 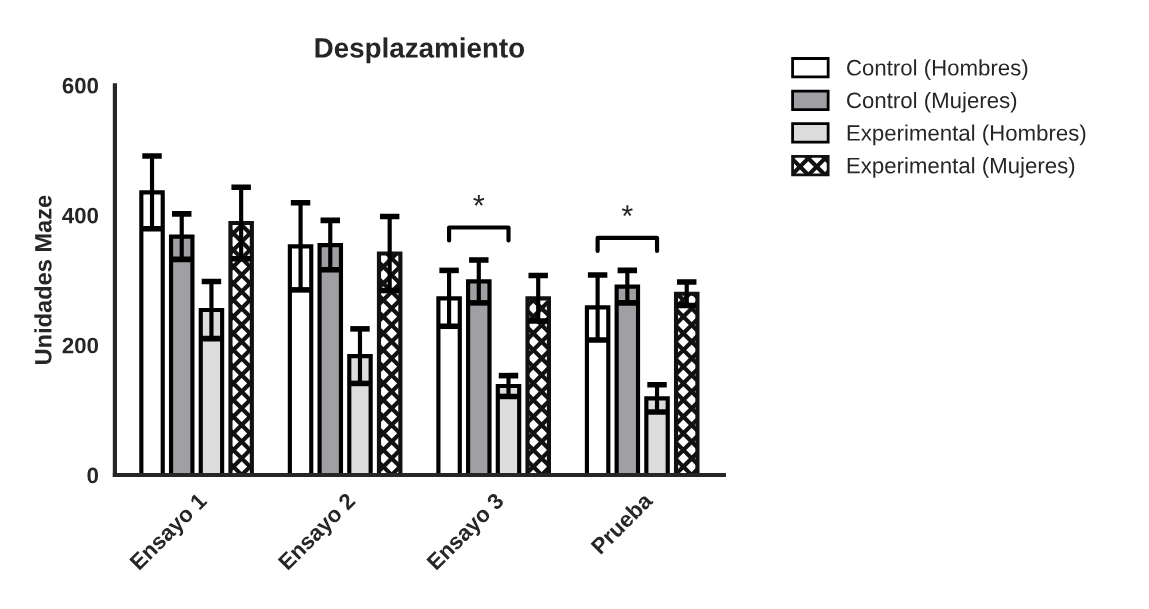 I want to click on y-tick-label: 600, so click(x=80, y=85).